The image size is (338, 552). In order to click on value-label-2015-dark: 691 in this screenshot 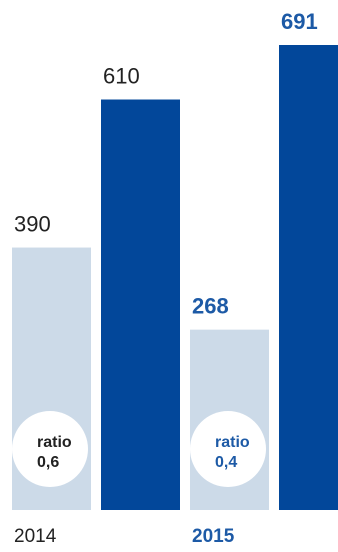, I will do `click(299, 21)`.